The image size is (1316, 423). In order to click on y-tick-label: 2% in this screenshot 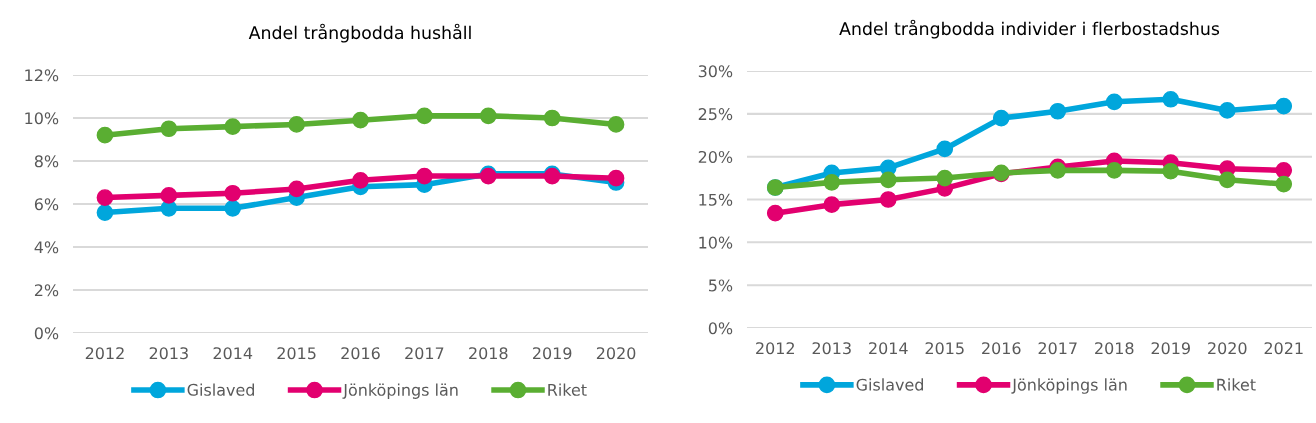, I will do `click(46, 290)`.